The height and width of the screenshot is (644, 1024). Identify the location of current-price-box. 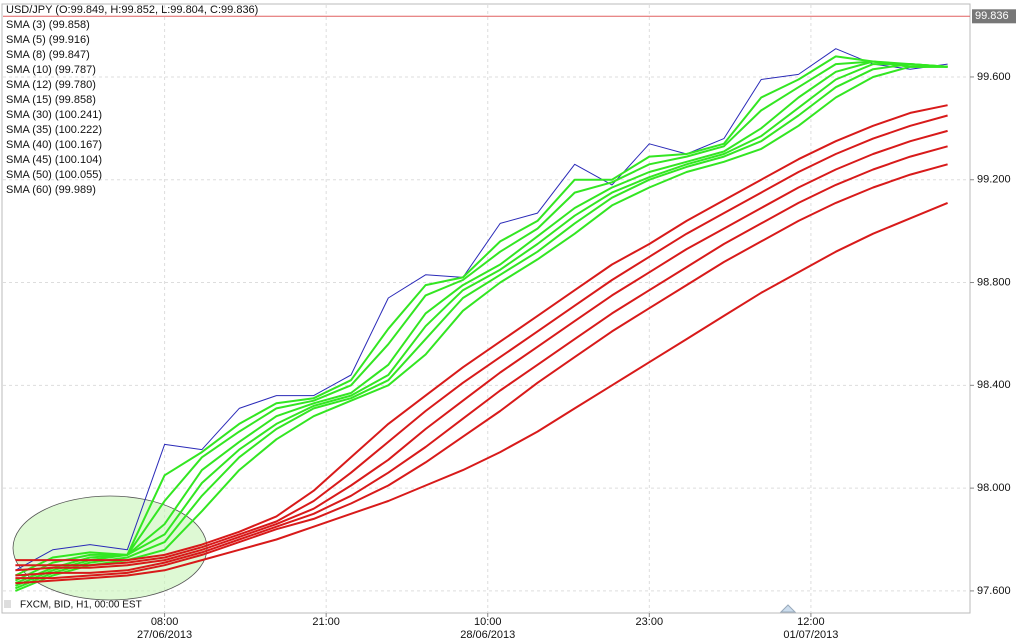
(994, 16).